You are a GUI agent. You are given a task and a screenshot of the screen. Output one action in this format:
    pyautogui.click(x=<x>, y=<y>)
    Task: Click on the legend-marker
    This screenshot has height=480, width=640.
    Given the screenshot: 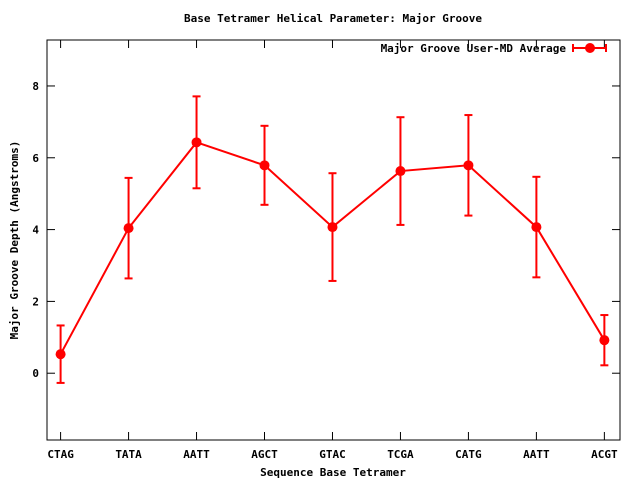 What is the action you would take?
    pyautogui.click(x=590, y=48)
    